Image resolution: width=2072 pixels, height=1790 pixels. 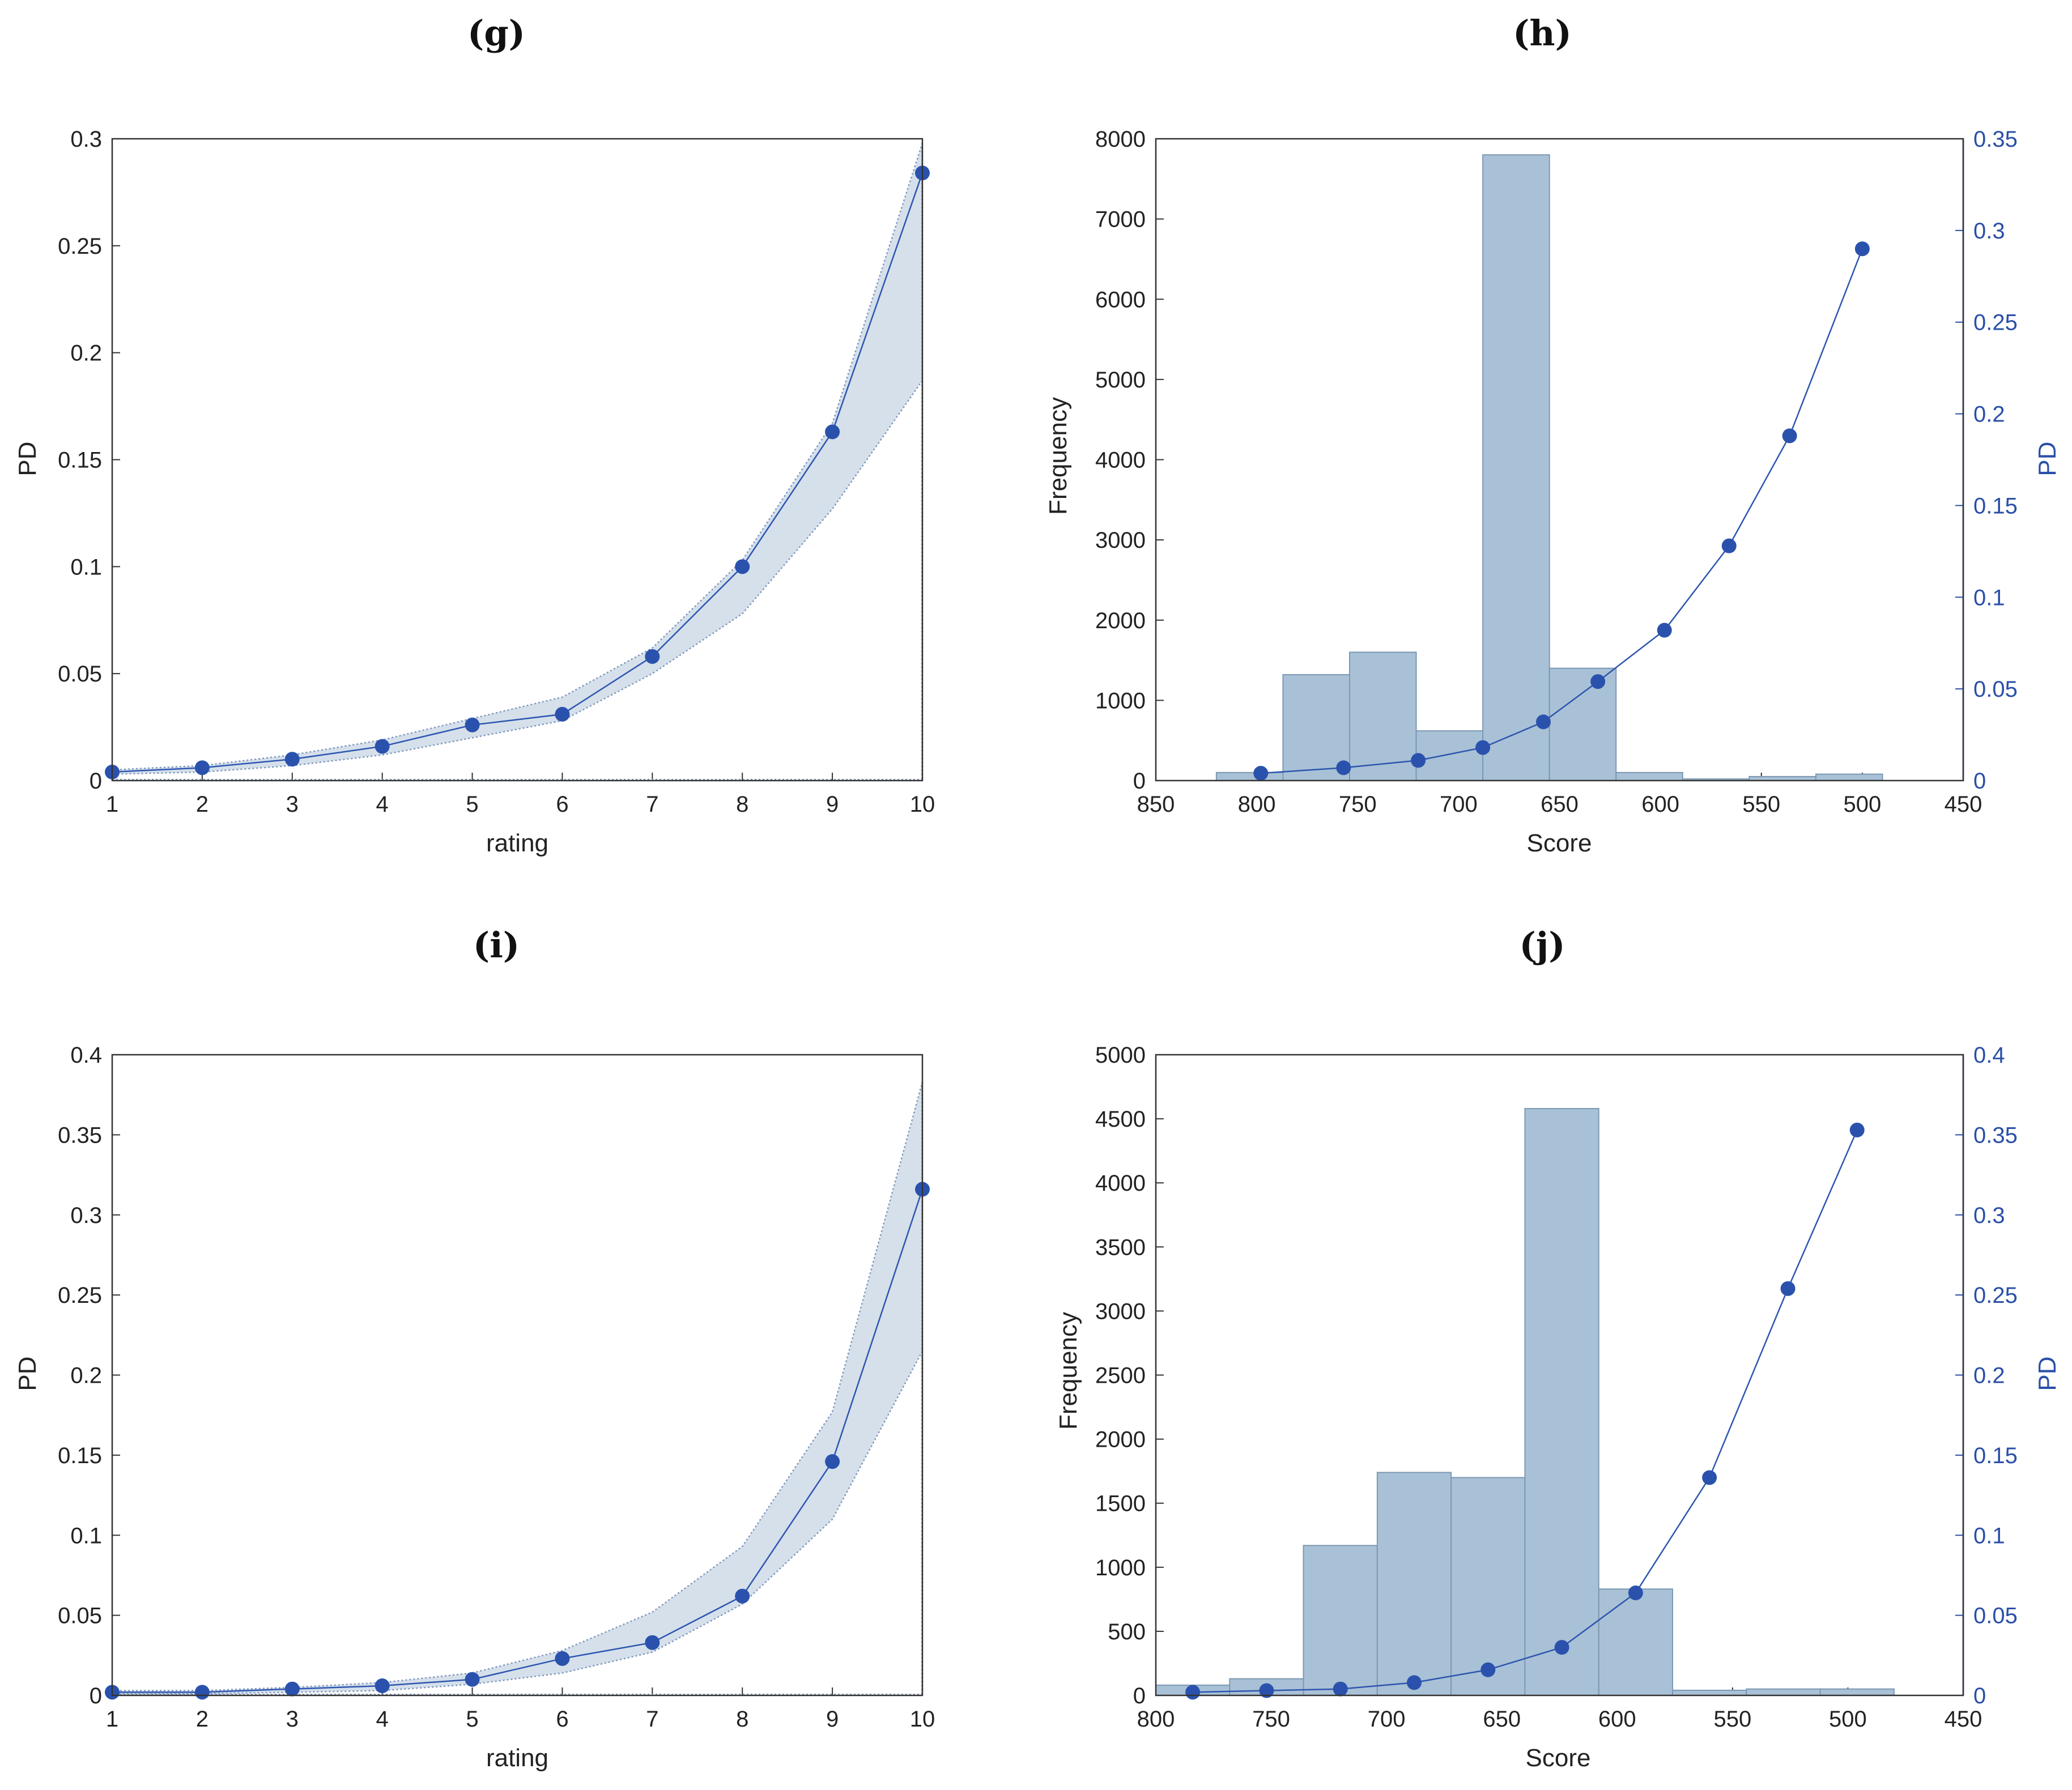 I want to click on panel-g-ylabel: PD, so click(x=27, y=458).